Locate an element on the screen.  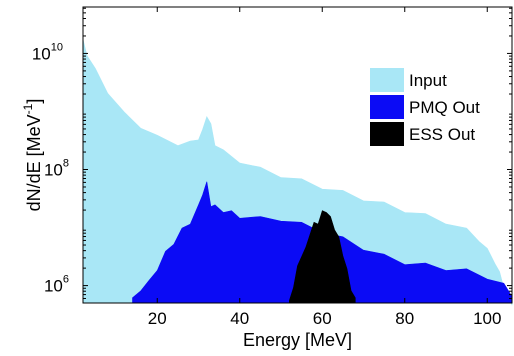
y-axis-label: dN/dE [MeV-1] is located at coordinates (32, 155).